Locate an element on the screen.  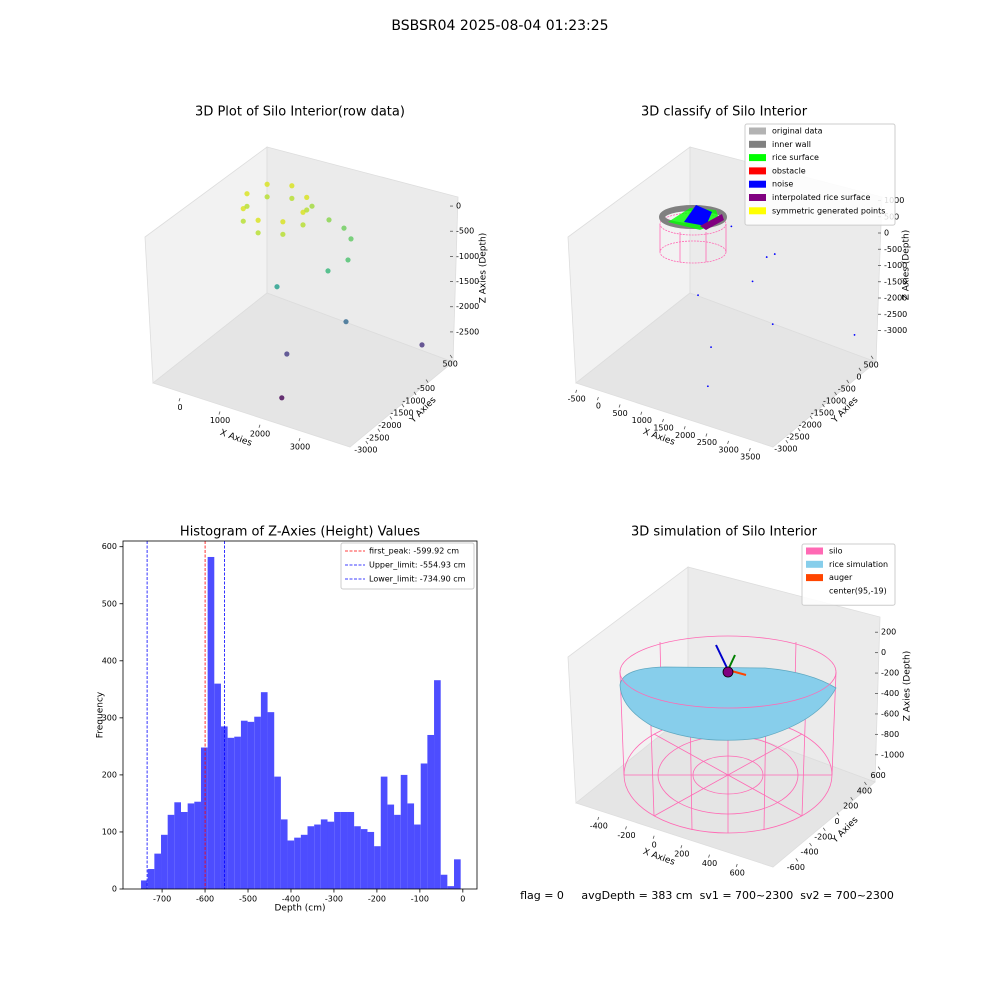
legend-box is located at coordinates (820, 174).